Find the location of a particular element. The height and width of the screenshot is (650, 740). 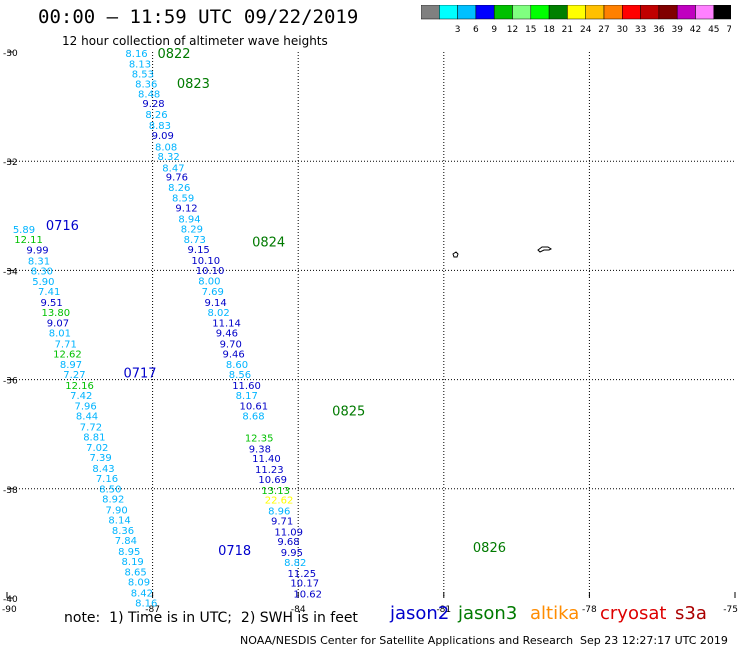

wave-height-label: 11.09 is located at coordinates (288, 532).